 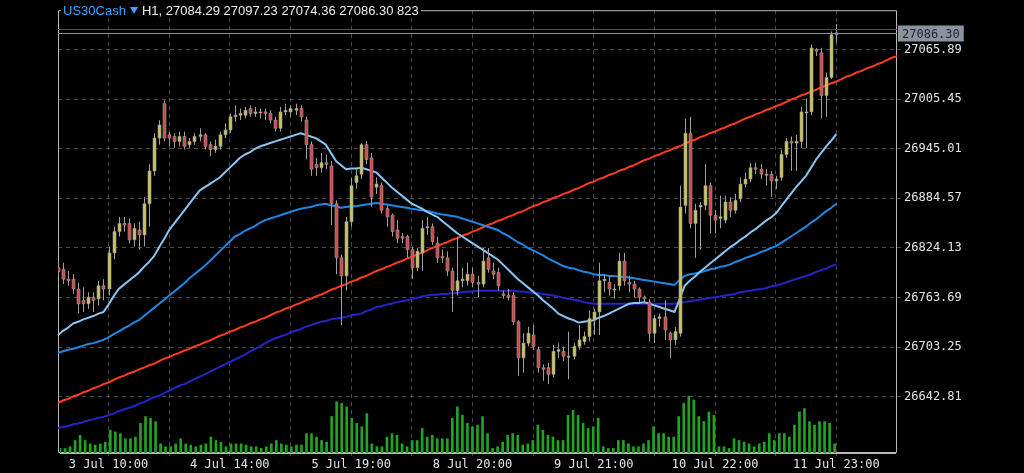 What do you see at coordinates (933, 197) in the screenshot?
I see `y-tick-label: 26884.57` at bounding box center [933, 197].